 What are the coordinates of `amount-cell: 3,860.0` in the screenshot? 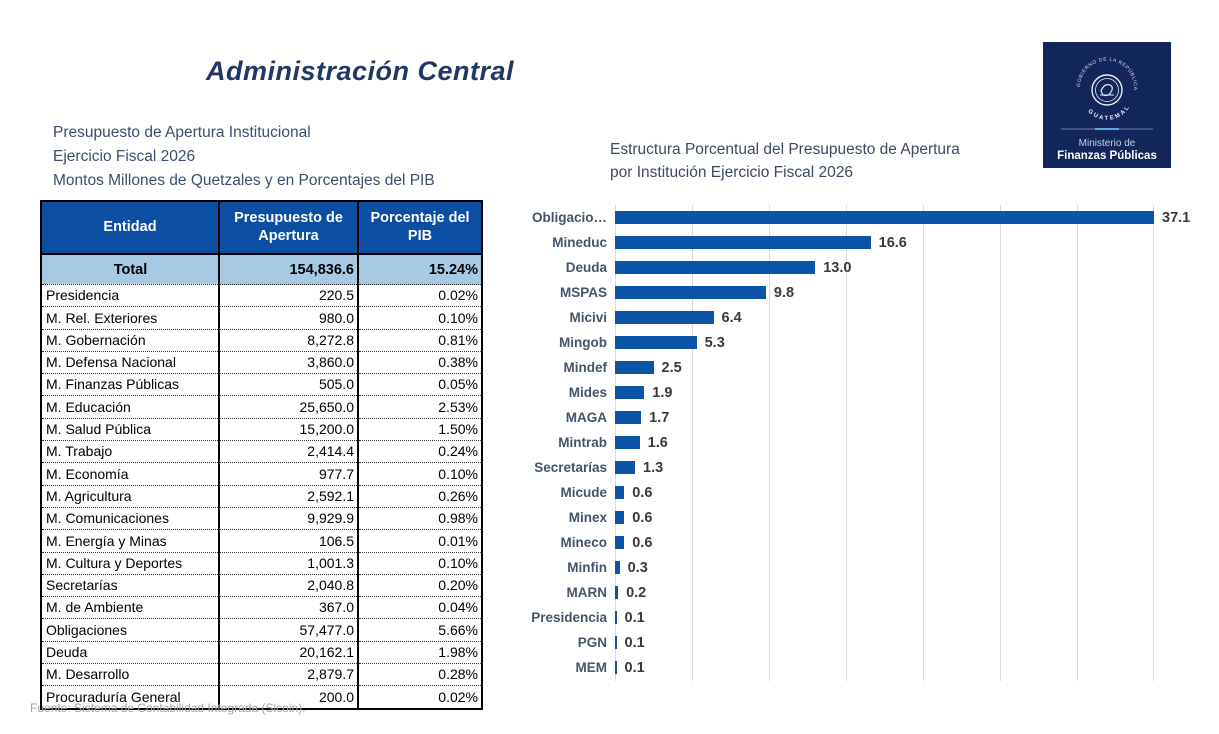 It's located at (288, 363).